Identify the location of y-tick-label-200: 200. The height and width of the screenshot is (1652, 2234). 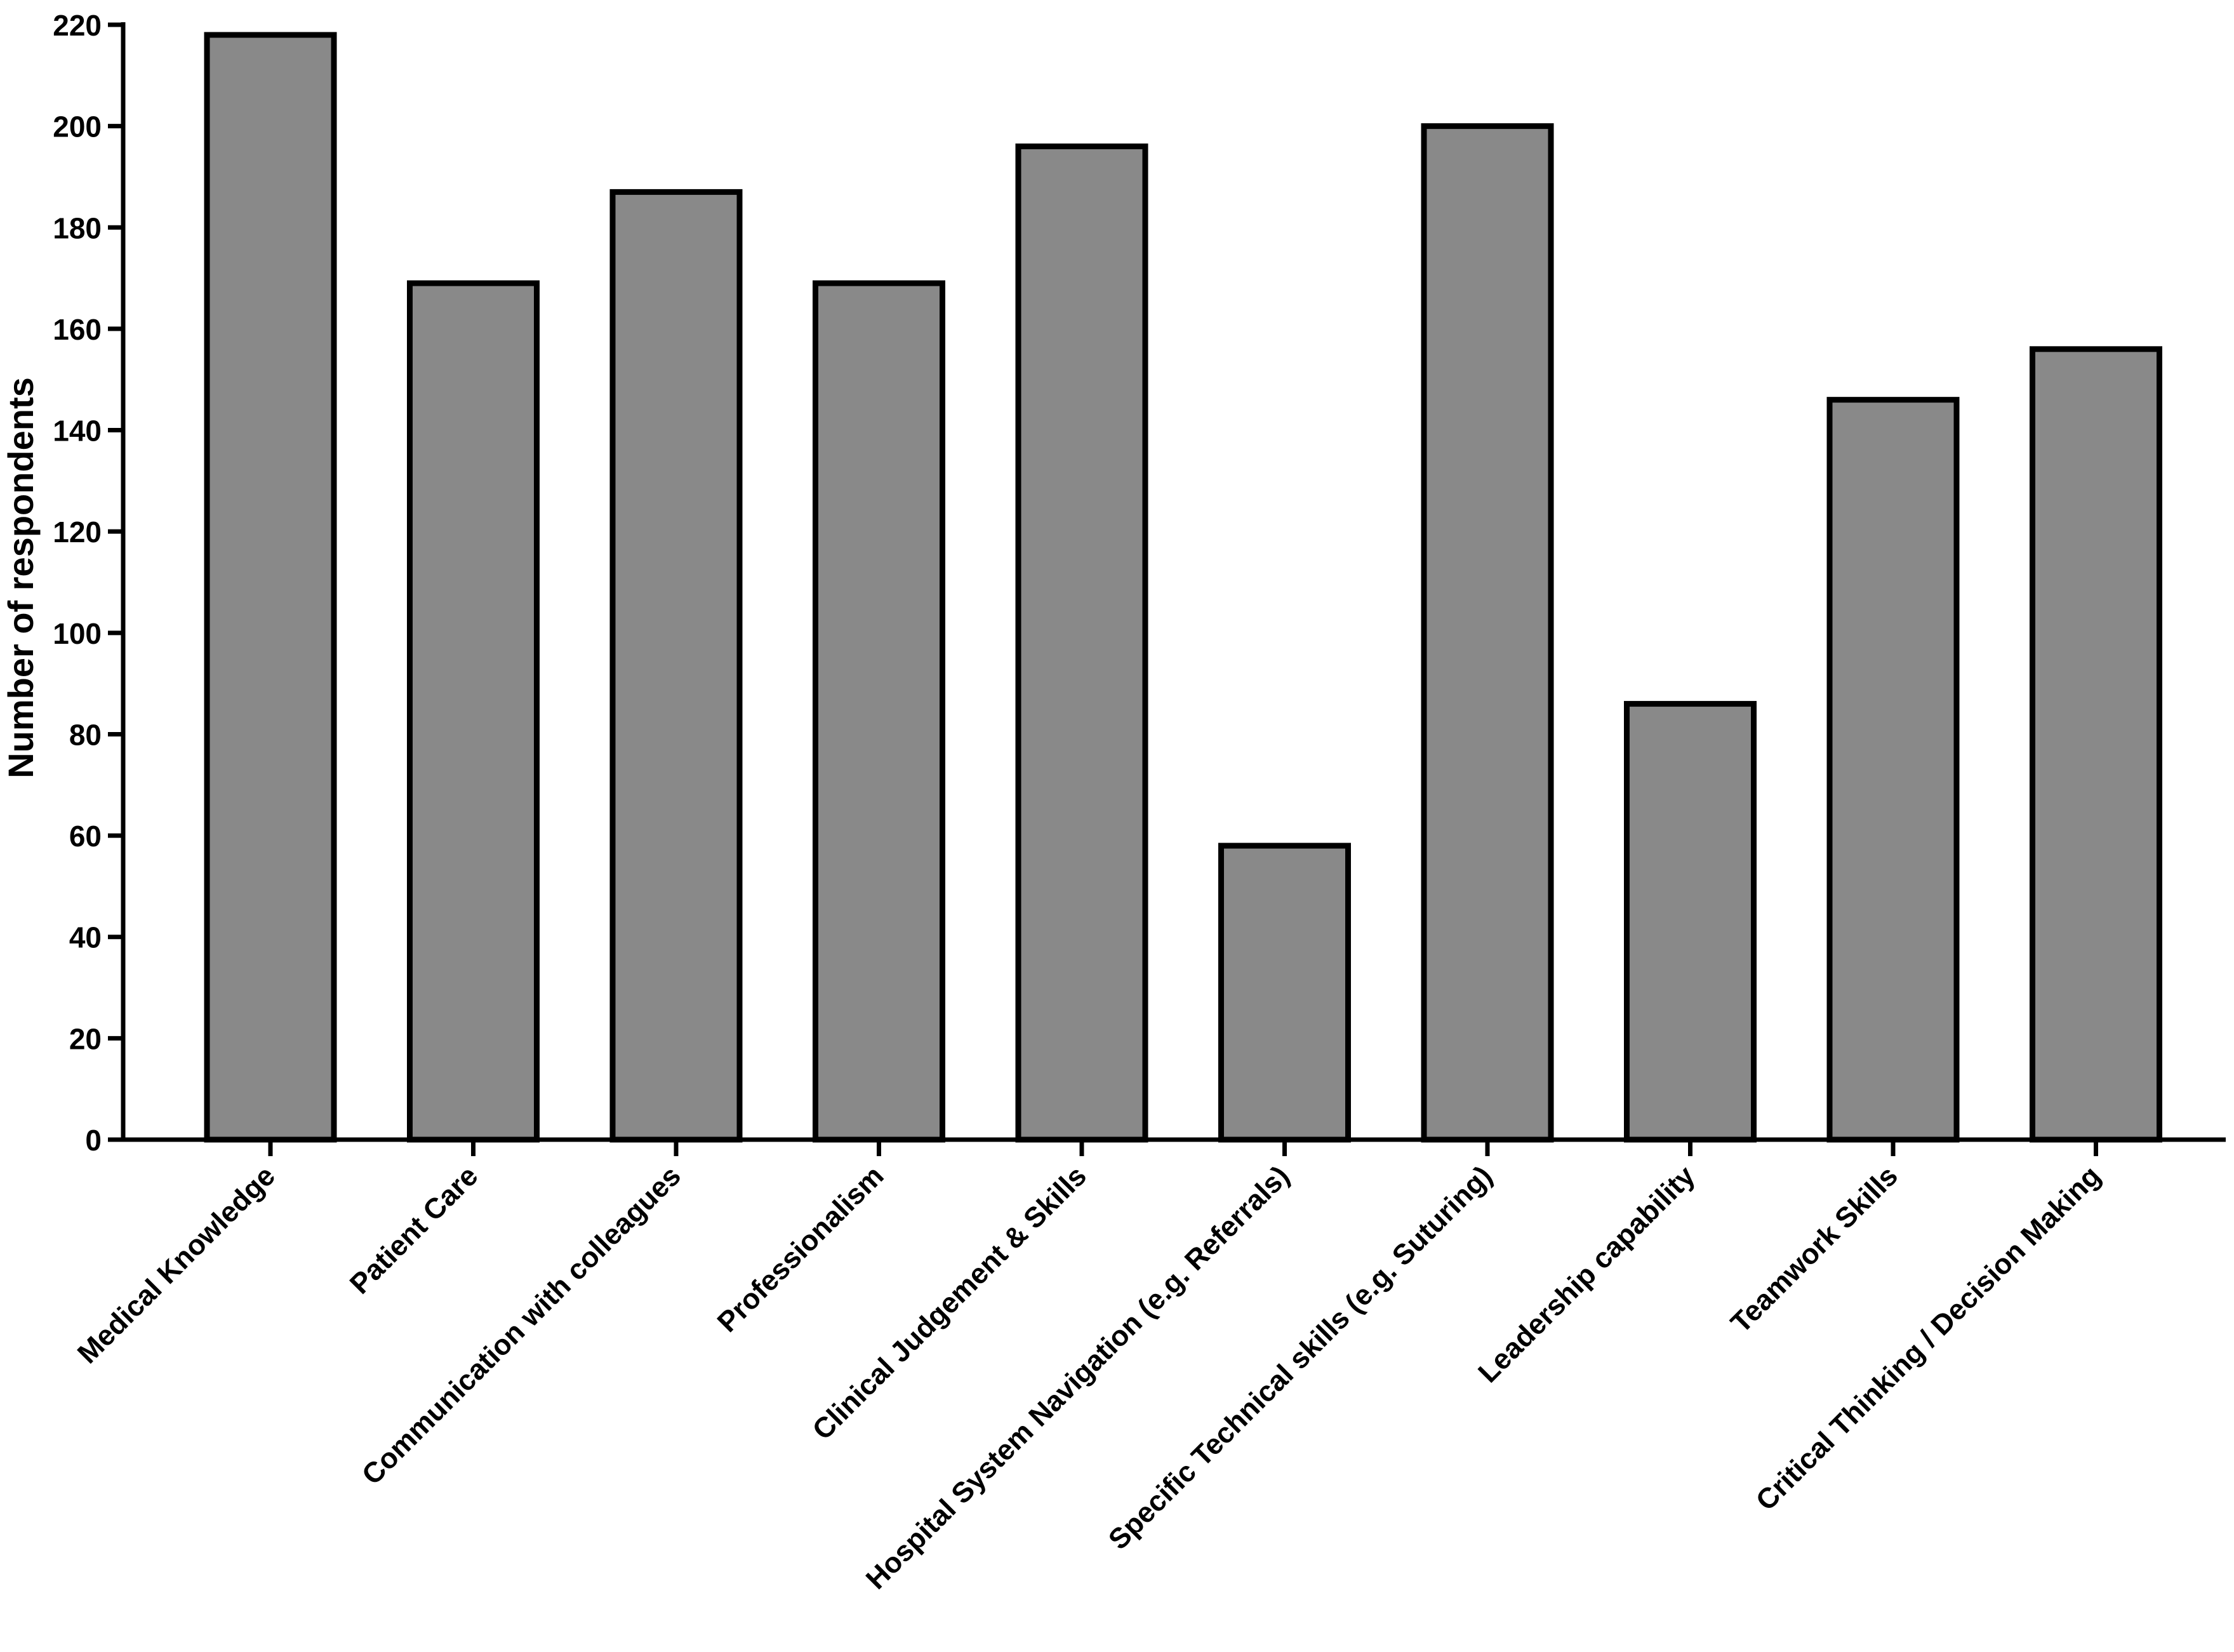
(77, 126).